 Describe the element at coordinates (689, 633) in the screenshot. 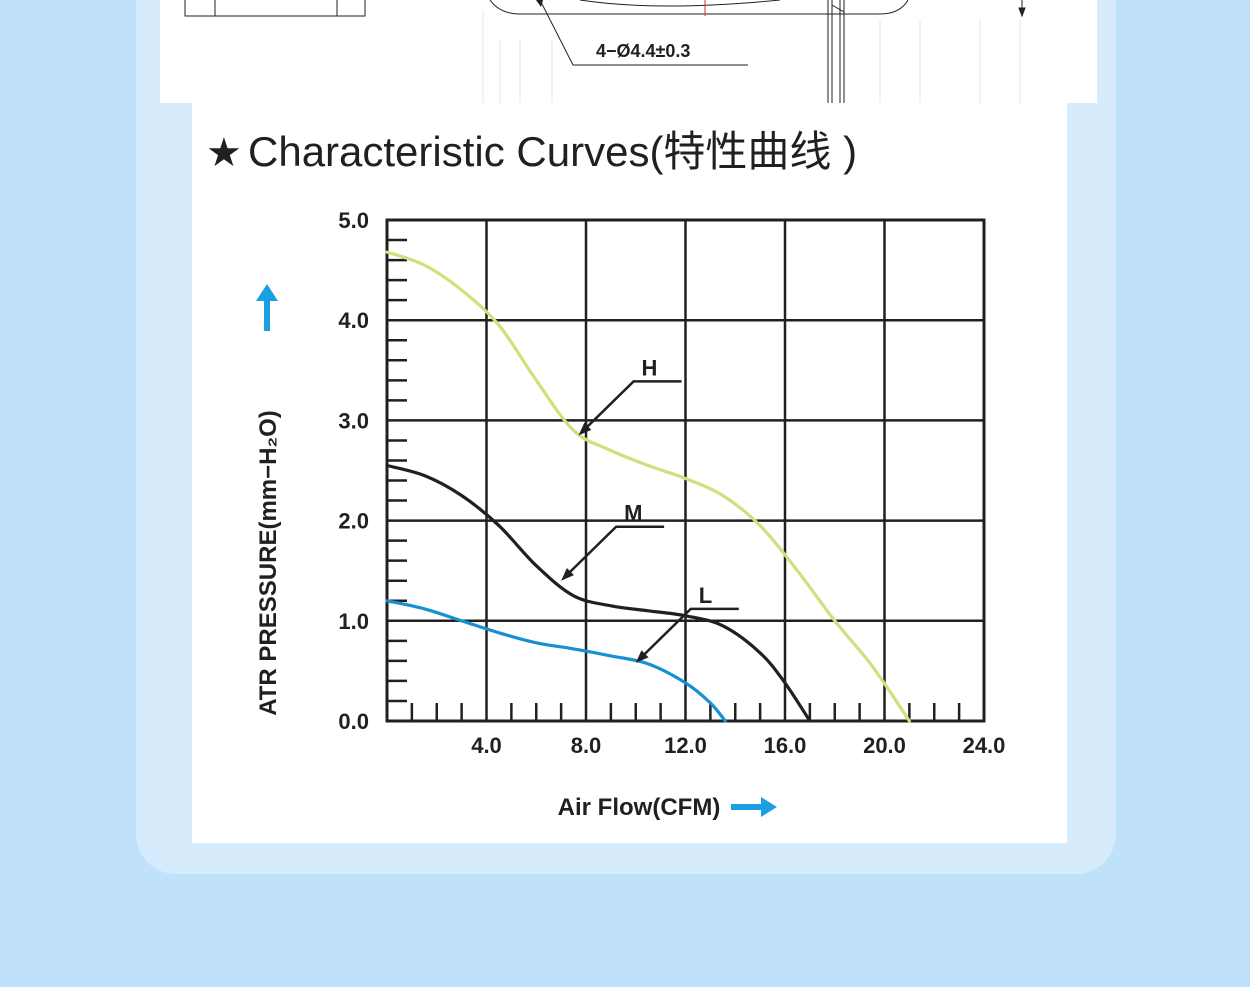

I see `annotation-l-leader` at that location.